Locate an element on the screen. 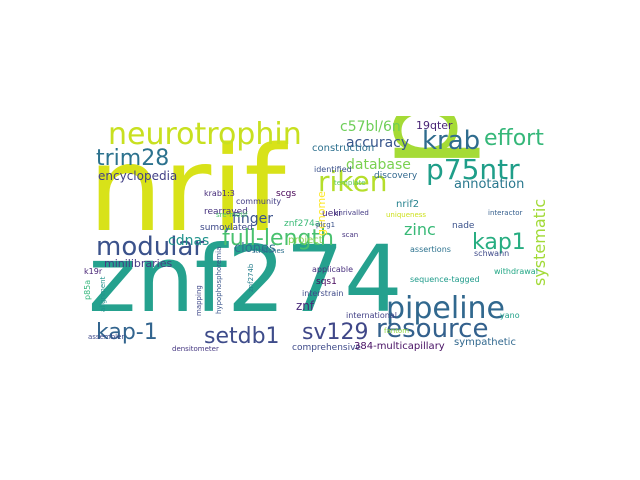 The image size is (640, 480). word-krab1-3: krab1:3 is located at coordinates (219, 193).